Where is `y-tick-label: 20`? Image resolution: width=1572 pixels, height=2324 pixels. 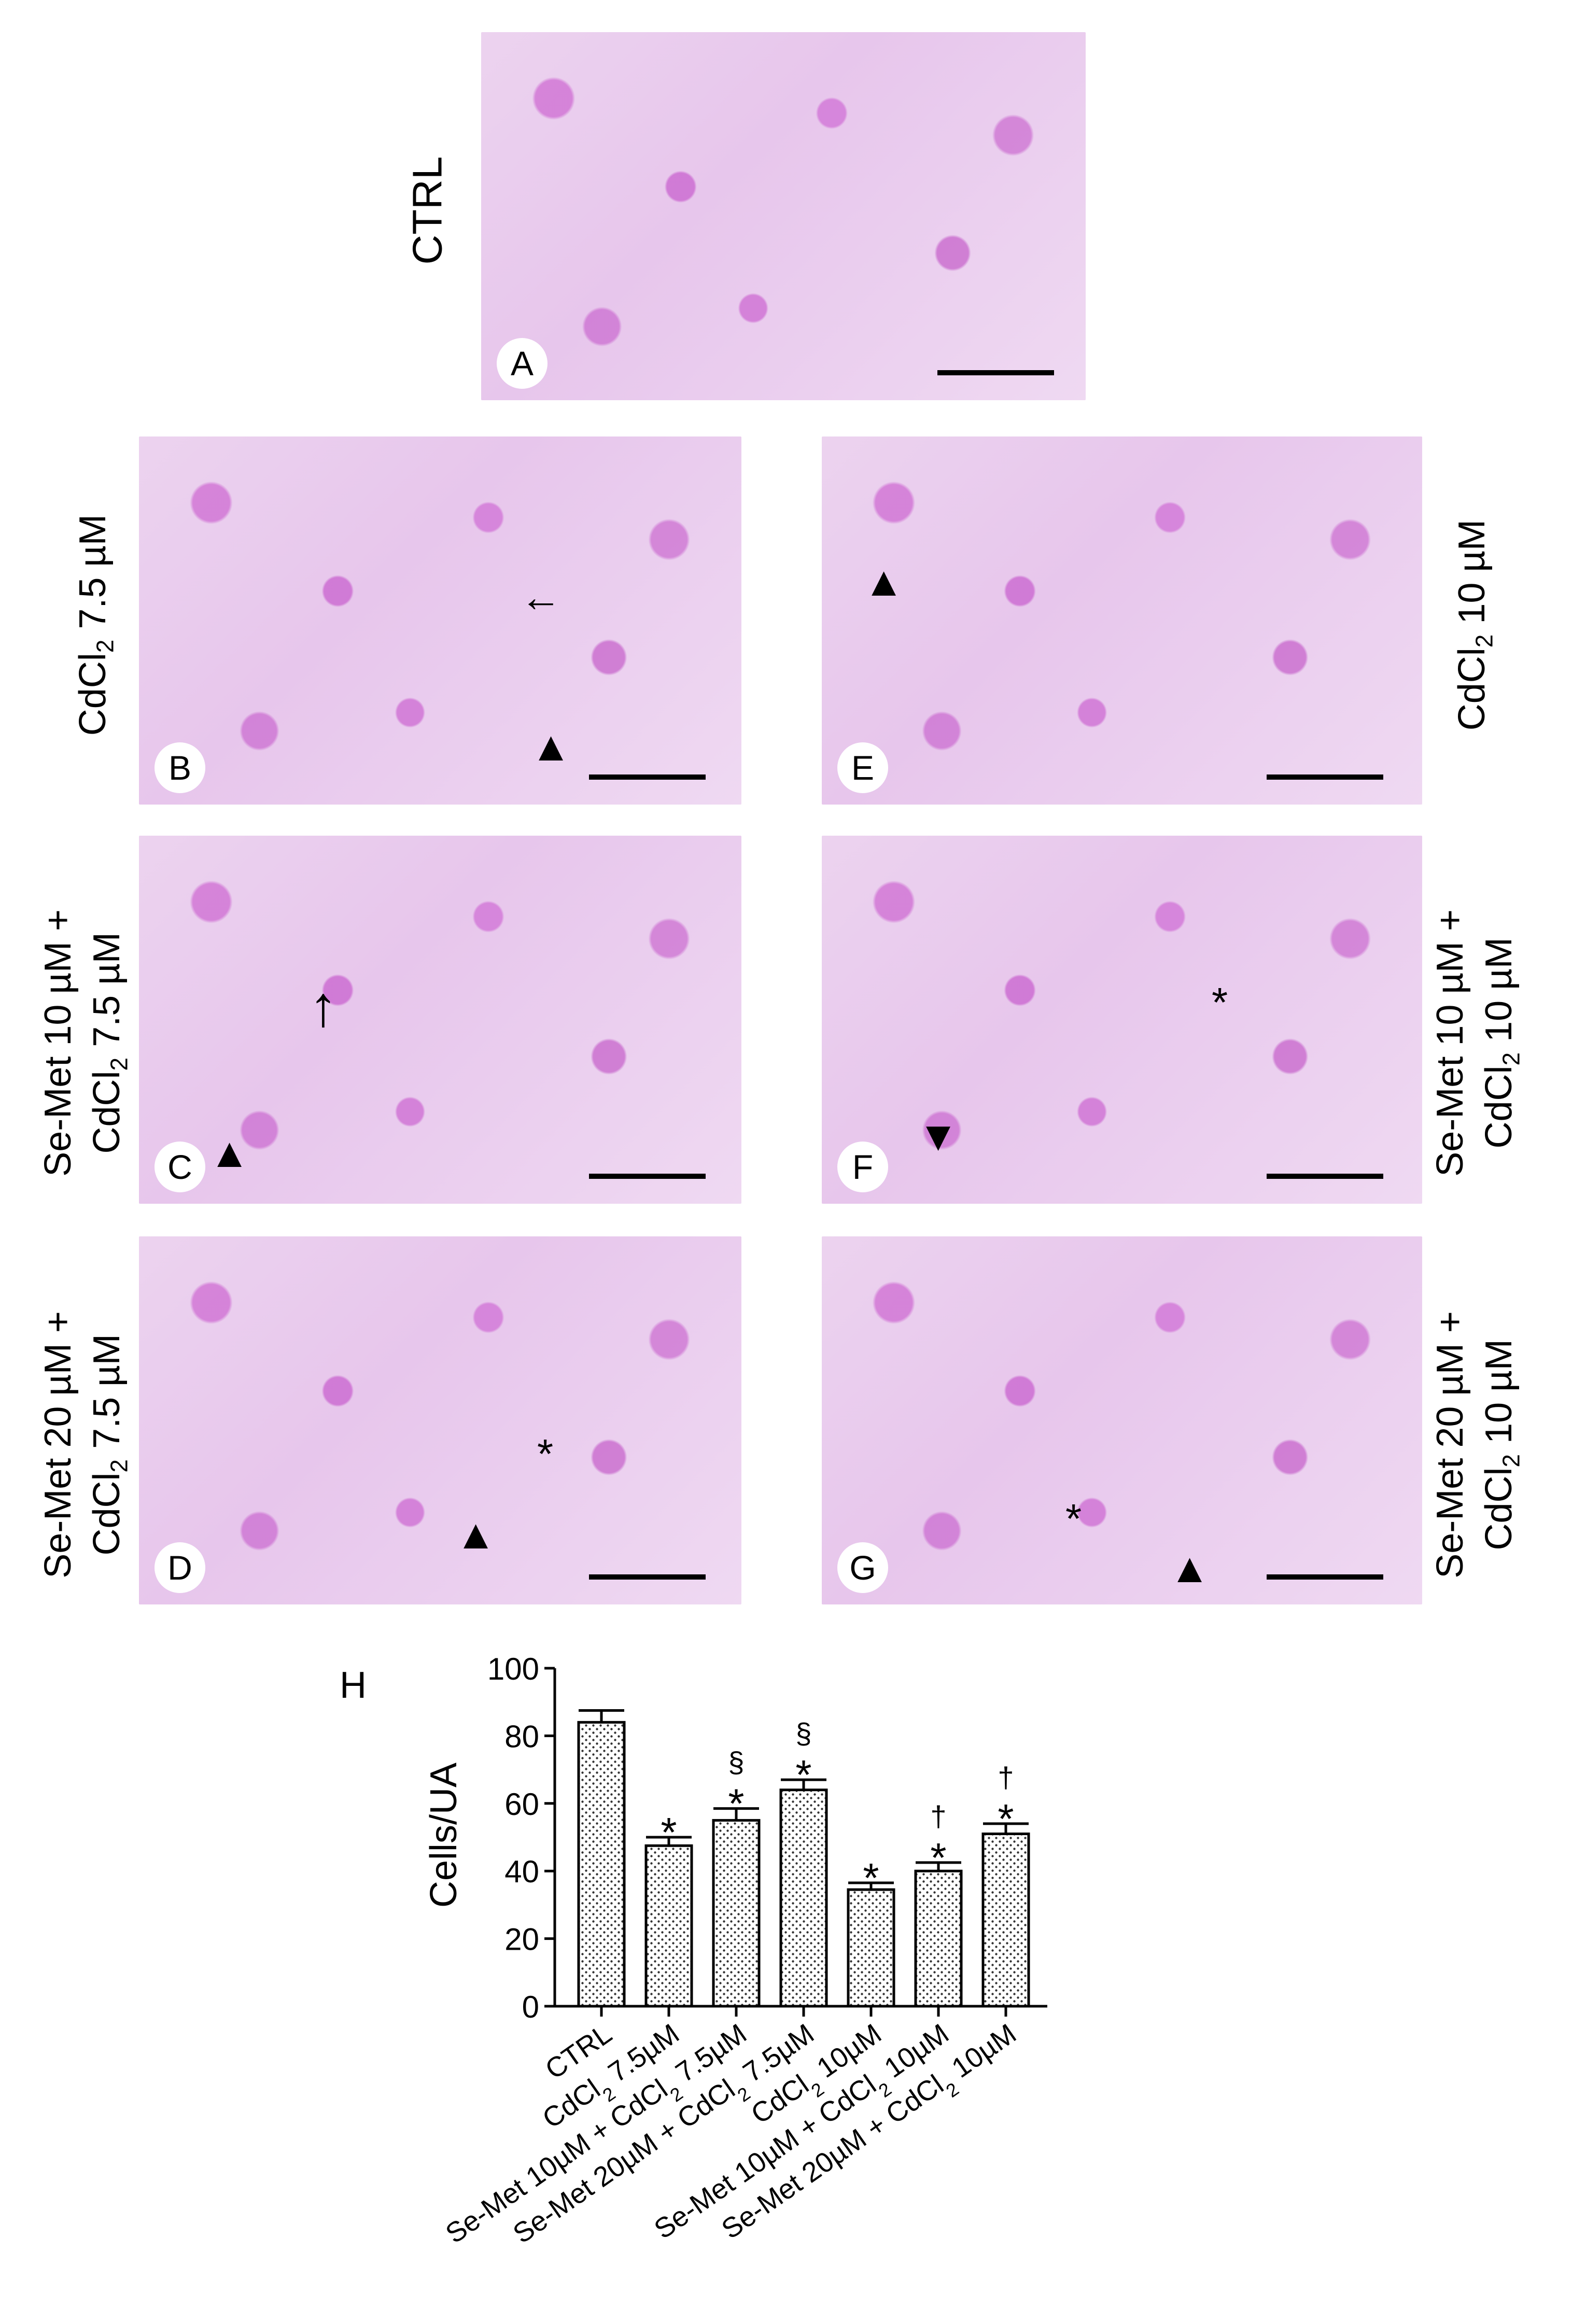 y-tick-label: 20 is located at coordinates (521, 1939).